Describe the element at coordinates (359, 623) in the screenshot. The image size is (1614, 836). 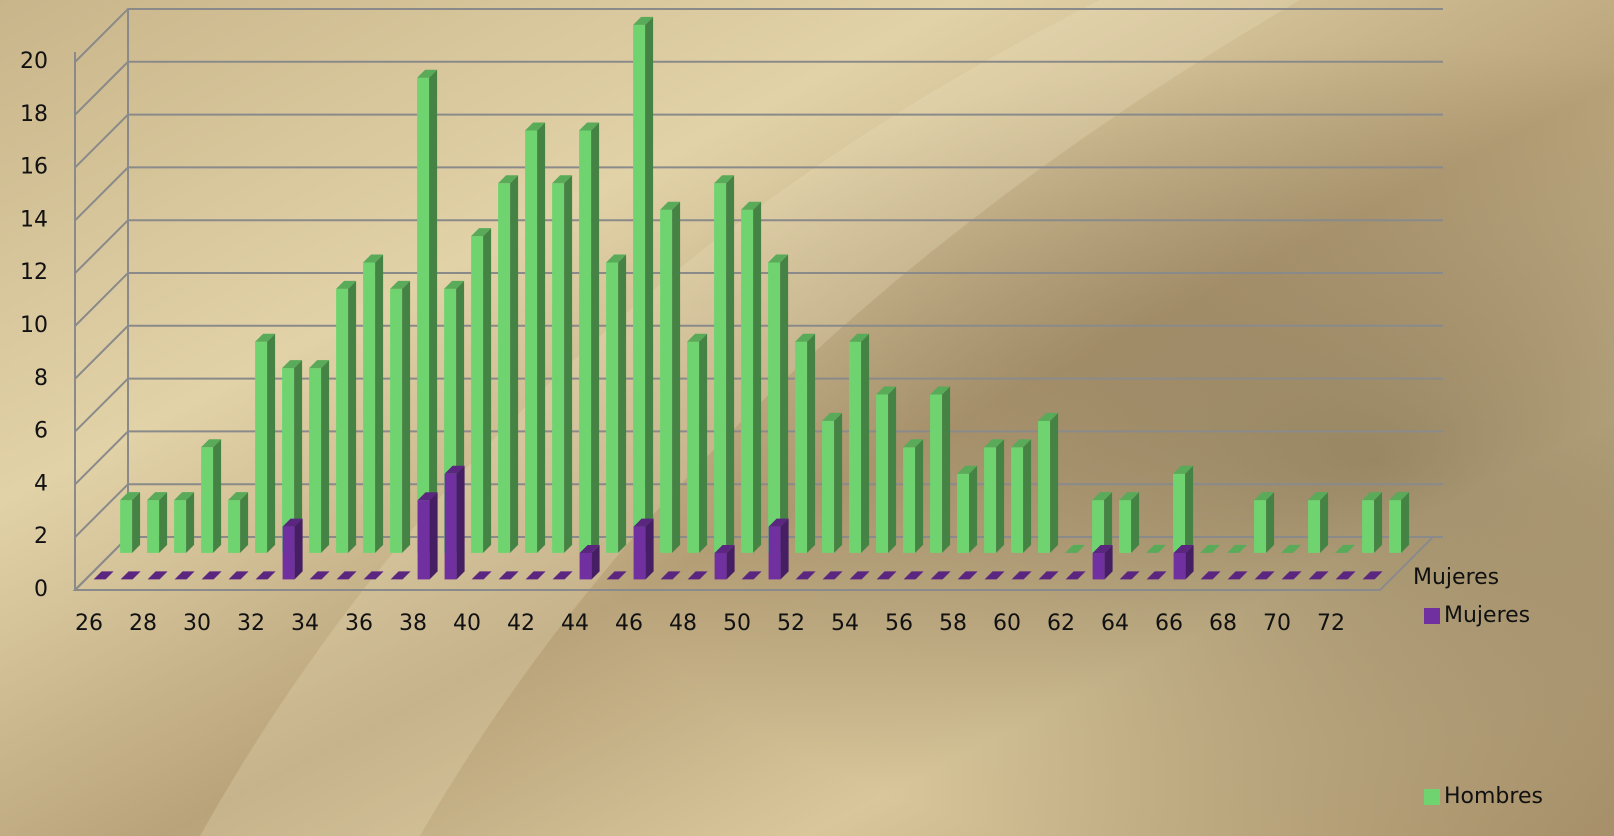
I see `x-tick-label: 36` at that location.